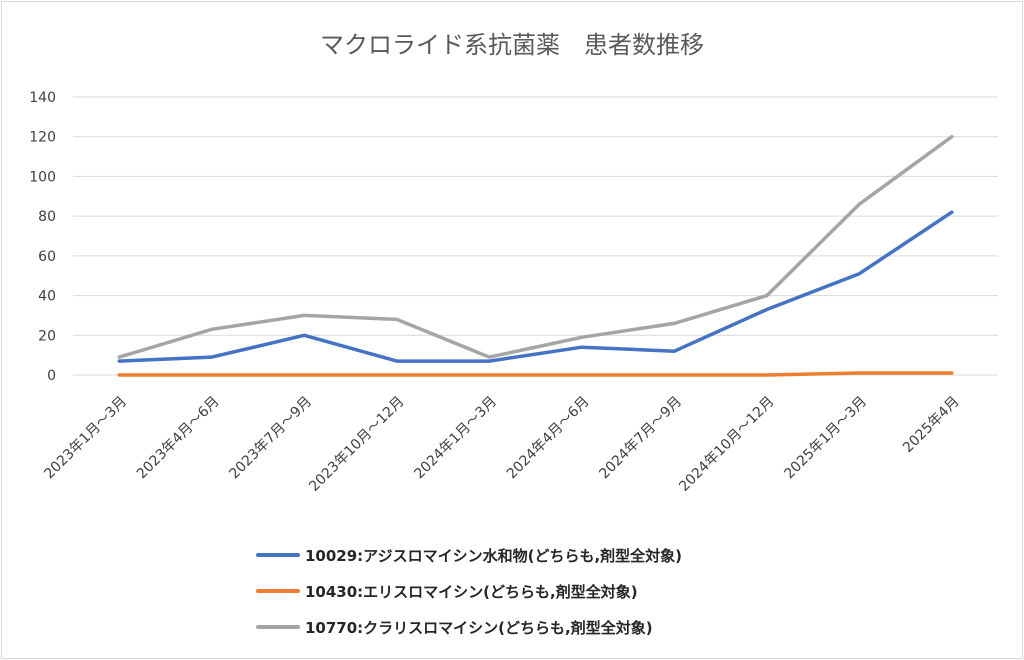 This screenshot has height=660, width=1024. What do you see at coordinates (493, 556) in the screenshot?
I see `legend-label: 10029:アジスロマイシン水和物(どちらも,剤型全対象)` at bounding box center [493, 556].